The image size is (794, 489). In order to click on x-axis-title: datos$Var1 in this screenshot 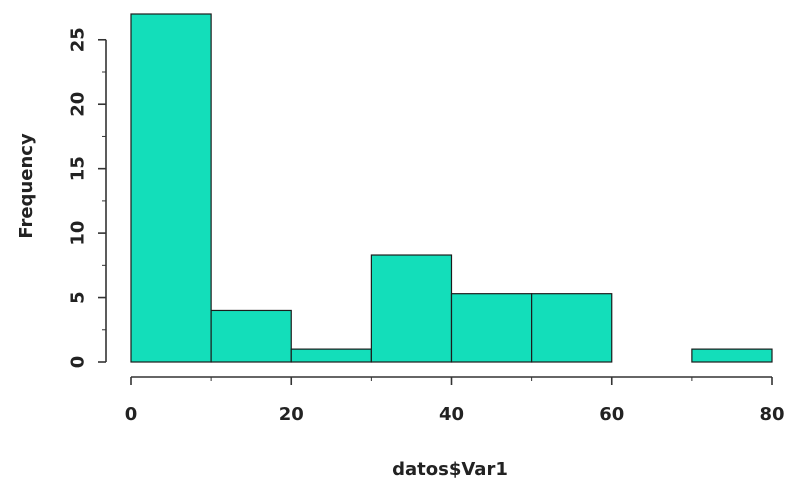, I will do `click(450, 469)`.